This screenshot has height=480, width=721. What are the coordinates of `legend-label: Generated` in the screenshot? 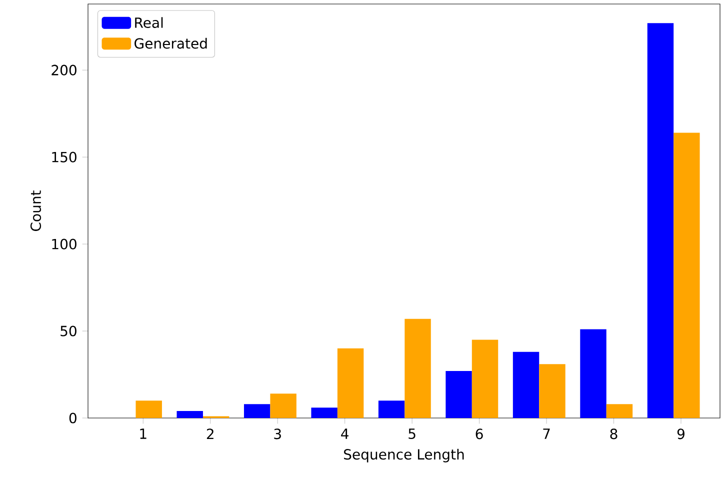 It's located at (170, 43).